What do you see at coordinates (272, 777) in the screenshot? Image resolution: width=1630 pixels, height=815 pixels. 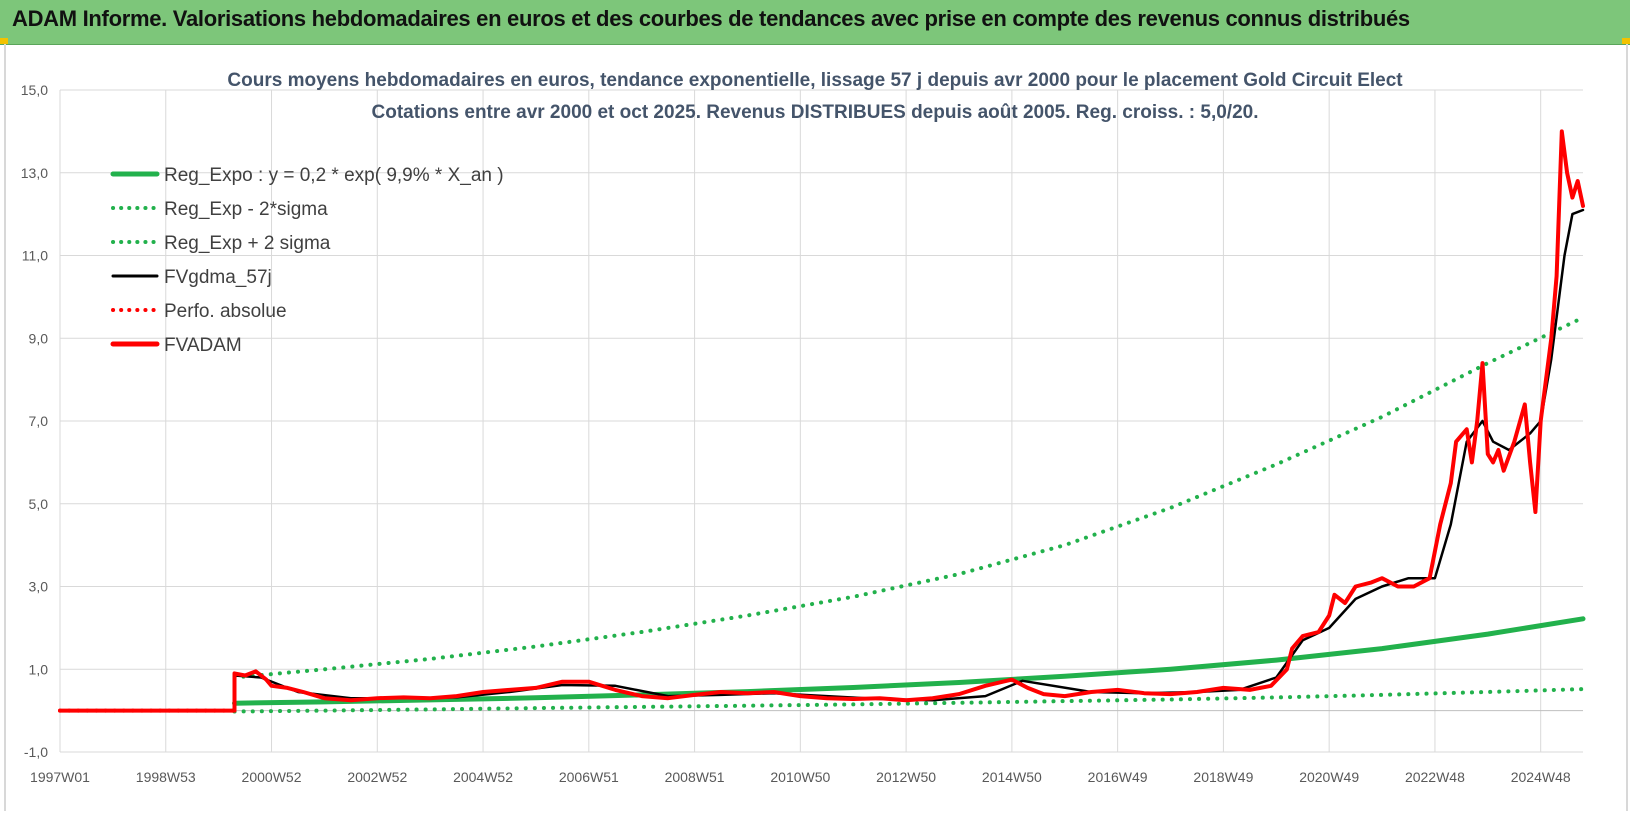 I see `x-tick-label: 2000W52` at bounding box center [272, 777].